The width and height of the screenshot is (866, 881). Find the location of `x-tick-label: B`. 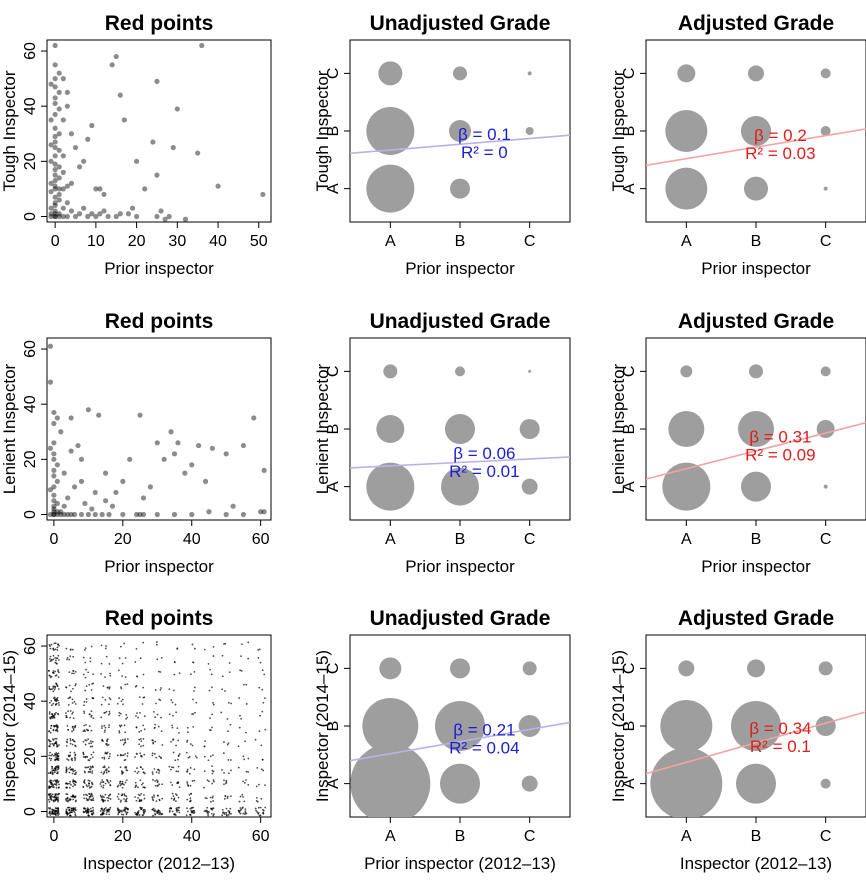

x-tick-label: B is located at coordinates (756, 836).